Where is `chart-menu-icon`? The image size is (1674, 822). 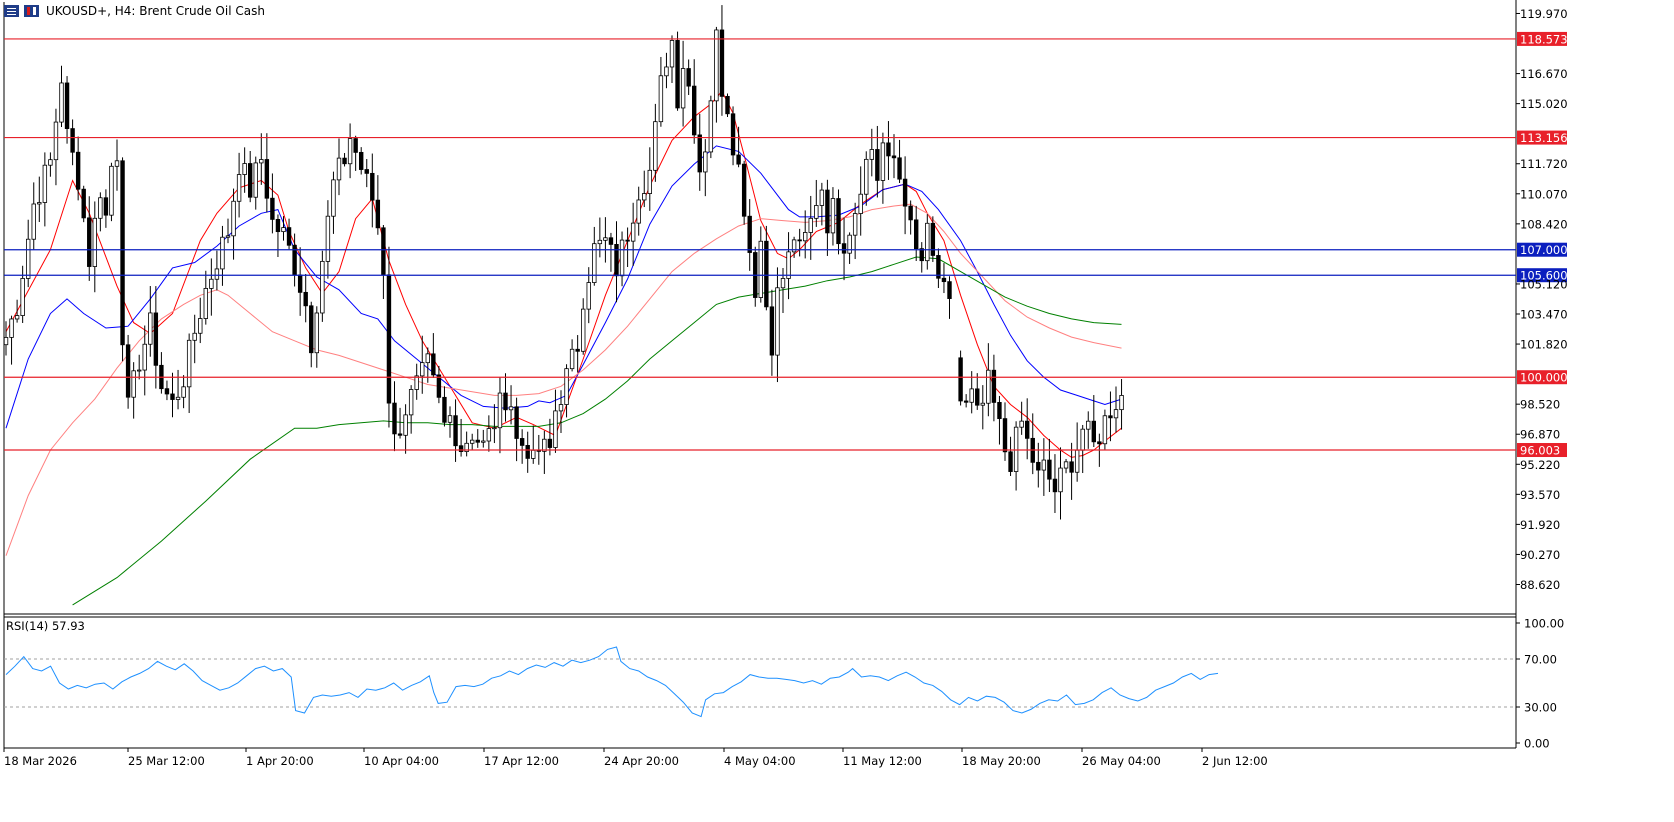
chart-menu-icon is located at coordinates (11, 11).